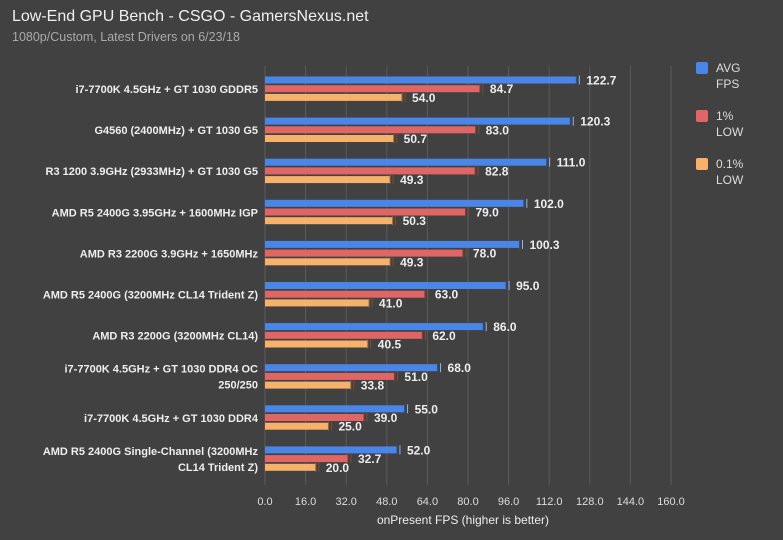  What do you see at coordinates (126, 37) in the screenshot?
I see `chart-subtitle: 1080p/Custom, Latest Drivers on 6/23/18` at bounding box center [126, 37].